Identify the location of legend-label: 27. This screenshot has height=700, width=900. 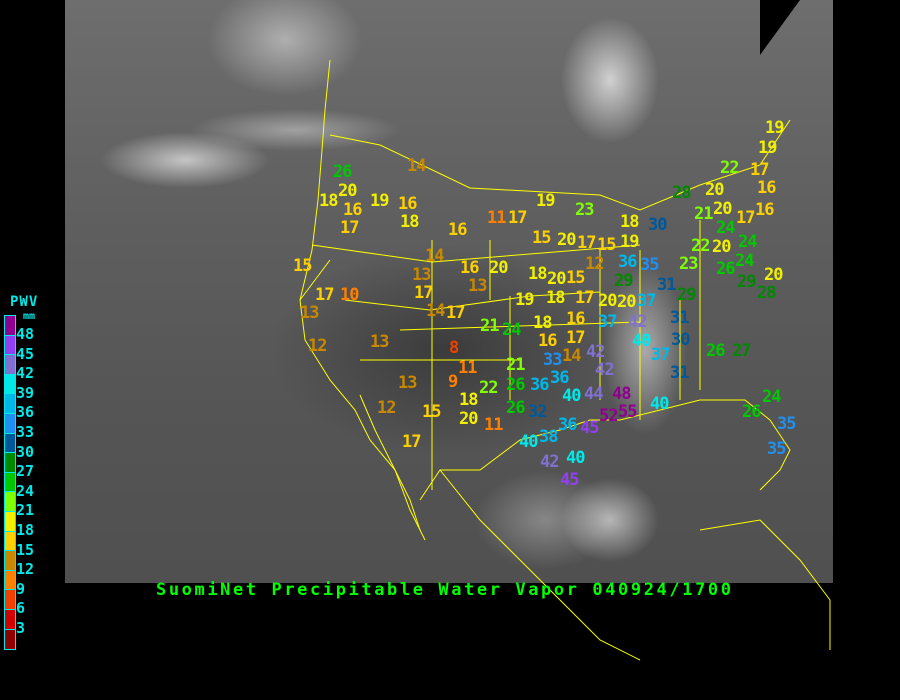
(25, 471).